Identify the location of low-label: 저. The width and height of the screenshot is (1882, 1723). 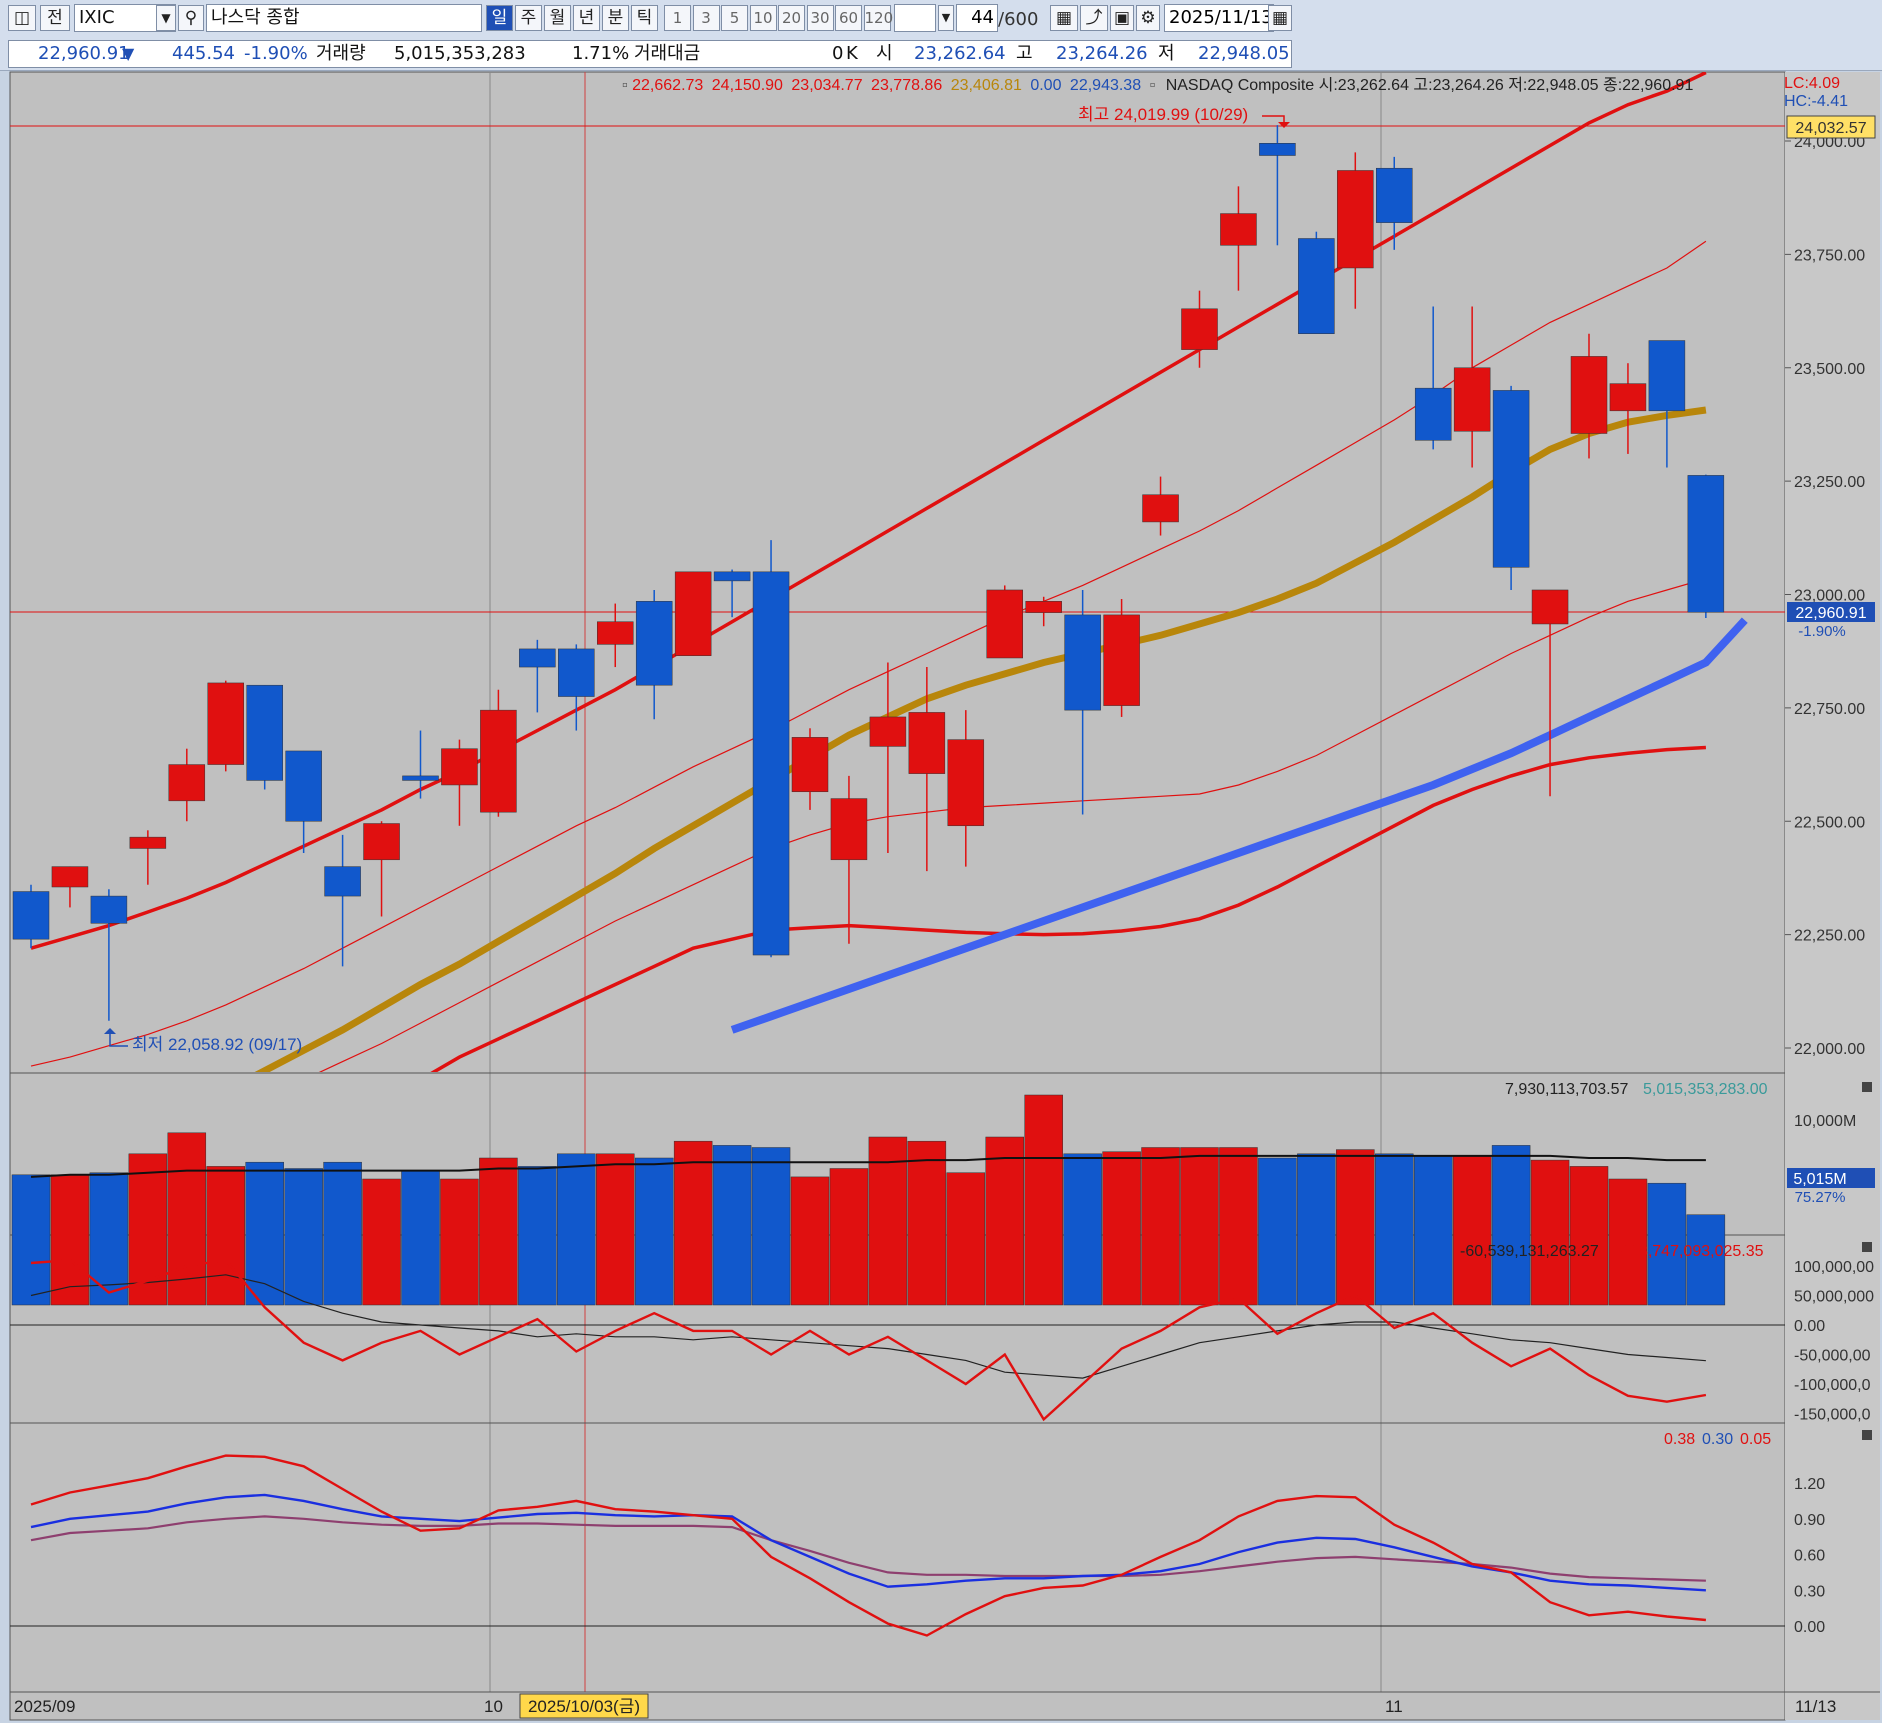
(1166, 53).